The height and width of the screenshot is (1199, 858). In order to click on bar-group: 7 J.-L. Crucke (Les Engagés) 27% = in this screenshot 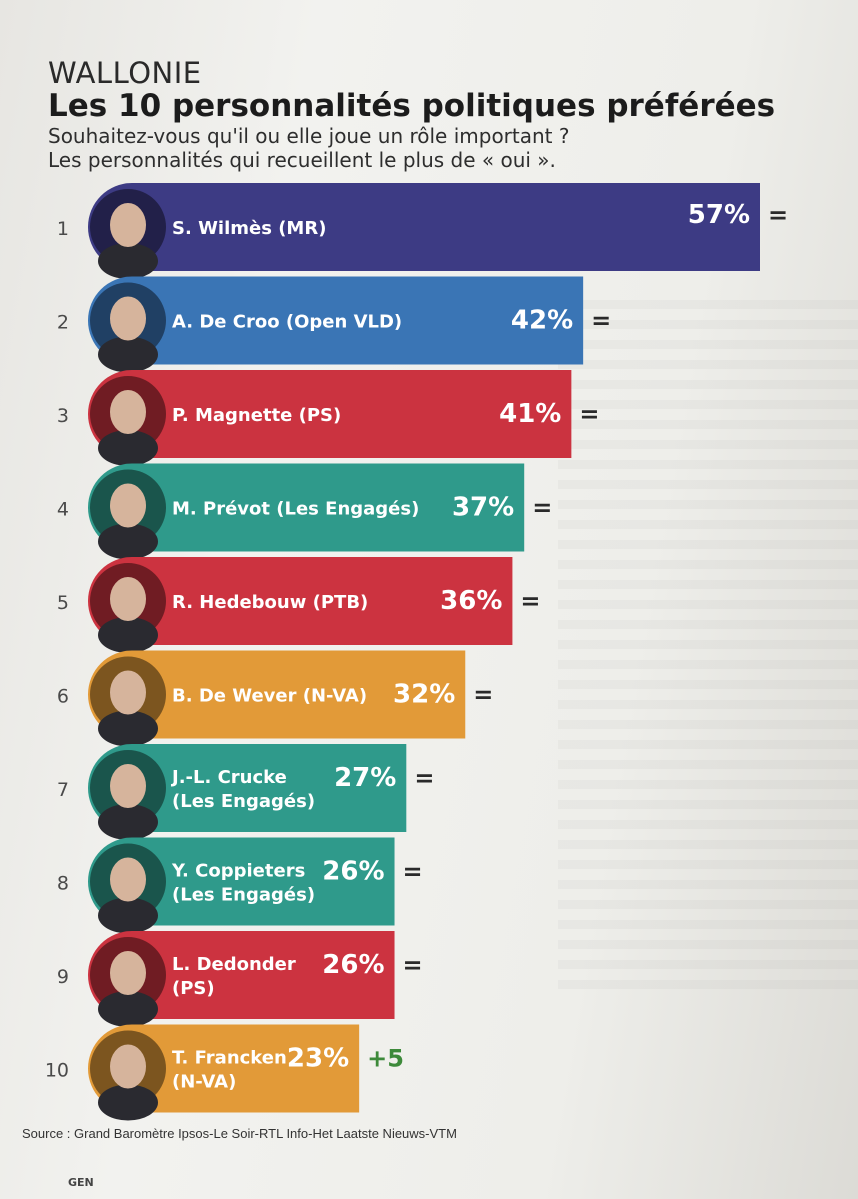, I will do `click(245, 792)`.